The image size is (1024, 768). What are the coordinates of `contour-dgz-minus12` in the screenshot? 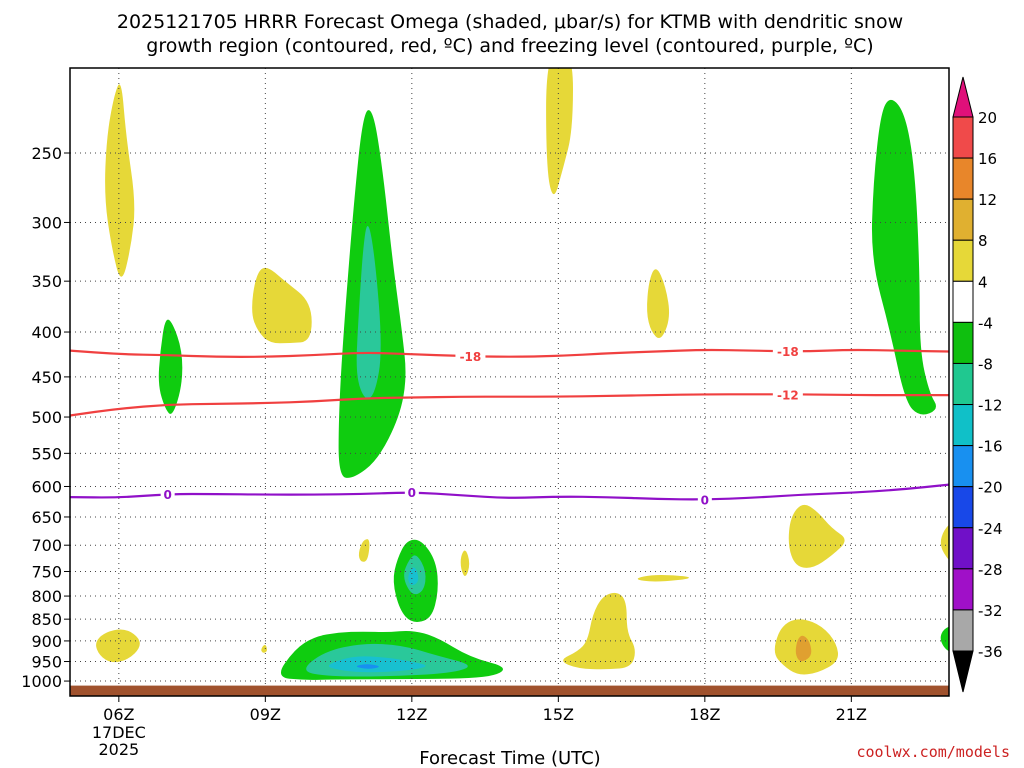 It's located at (509, 405).